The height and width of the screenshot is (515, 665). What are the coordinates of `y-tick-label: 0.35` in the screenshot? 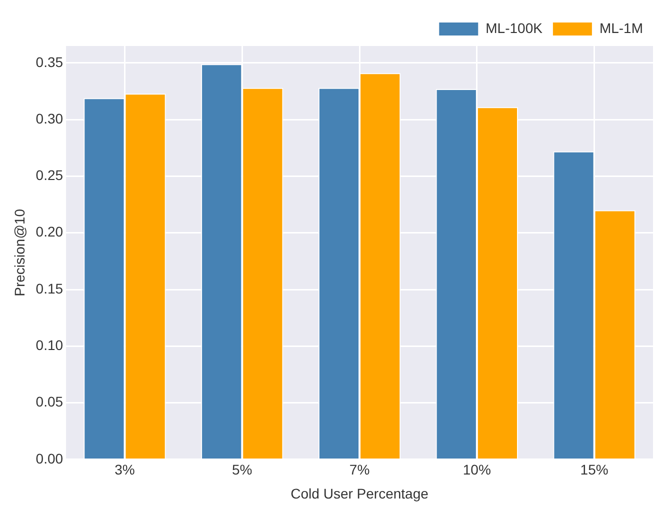 It's located at (50, 62).